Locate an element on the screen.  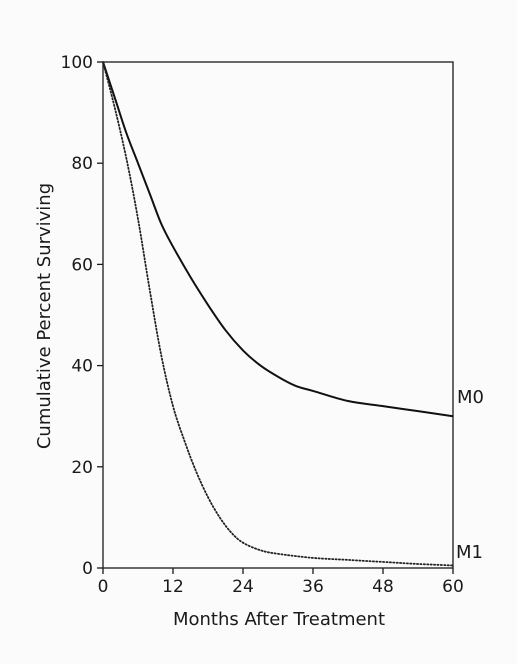
y-axis-title: Cumulative Percent Surviving is located at coordinates (44, 316).